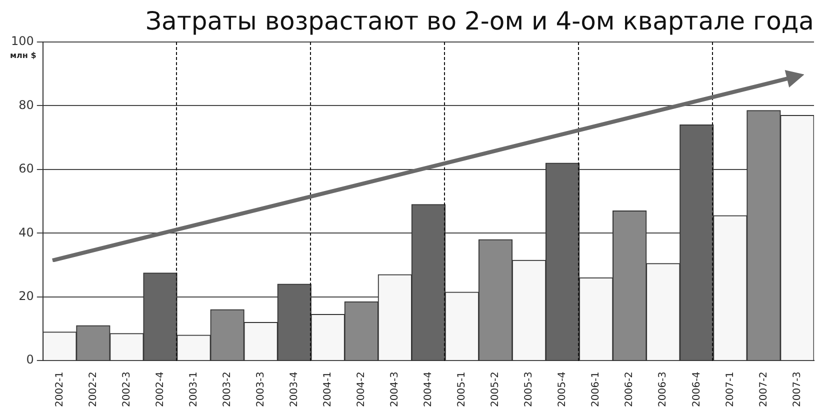 The width and height of the screenshot is (826, 418). What do you see at coordinates (26, 105) in the screenshot?
I see `y-tick-label: 80` at bounding box center [26, 105].